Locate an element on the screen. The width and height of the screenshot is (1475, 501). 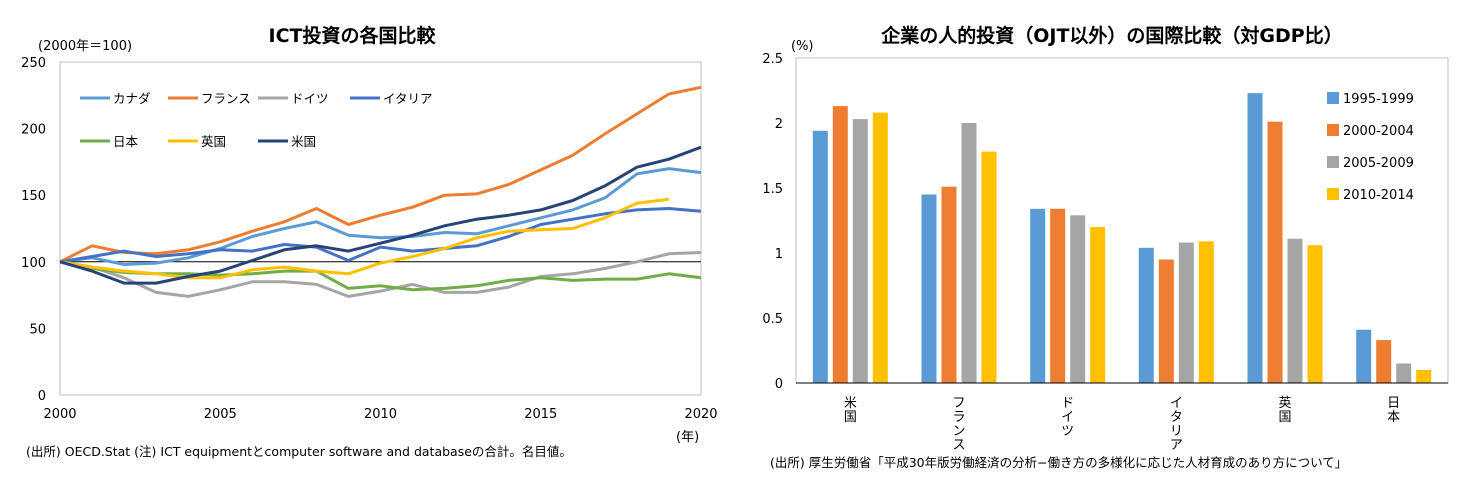
line-x-tick-label: 2015 is located at coordinates (540, 414).